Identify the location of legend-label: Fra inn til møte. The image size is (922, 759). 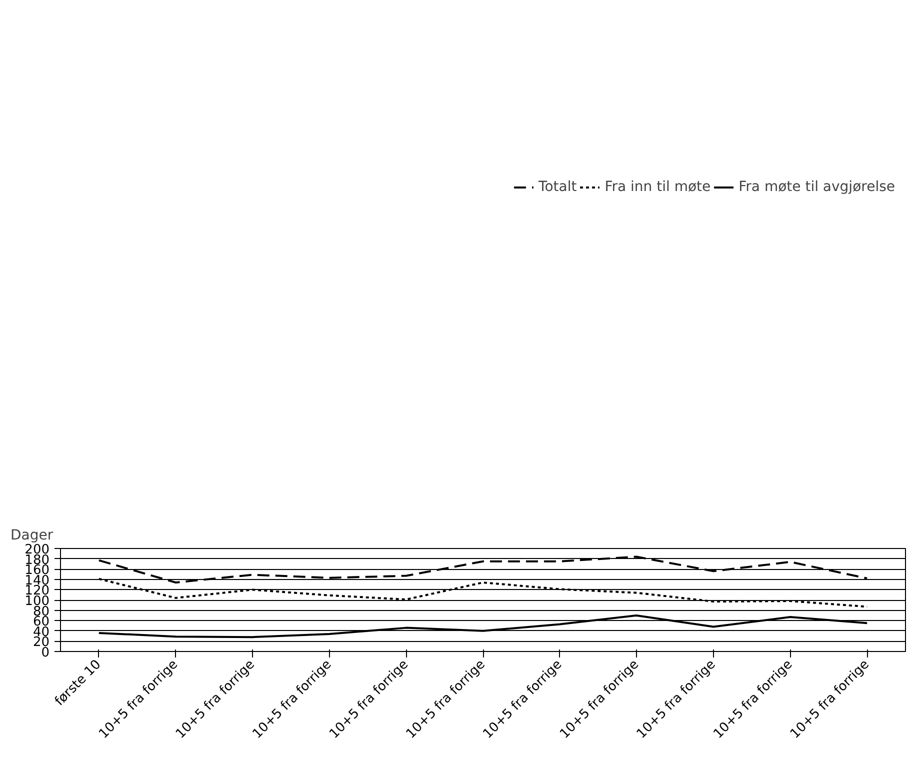
(657, 186).